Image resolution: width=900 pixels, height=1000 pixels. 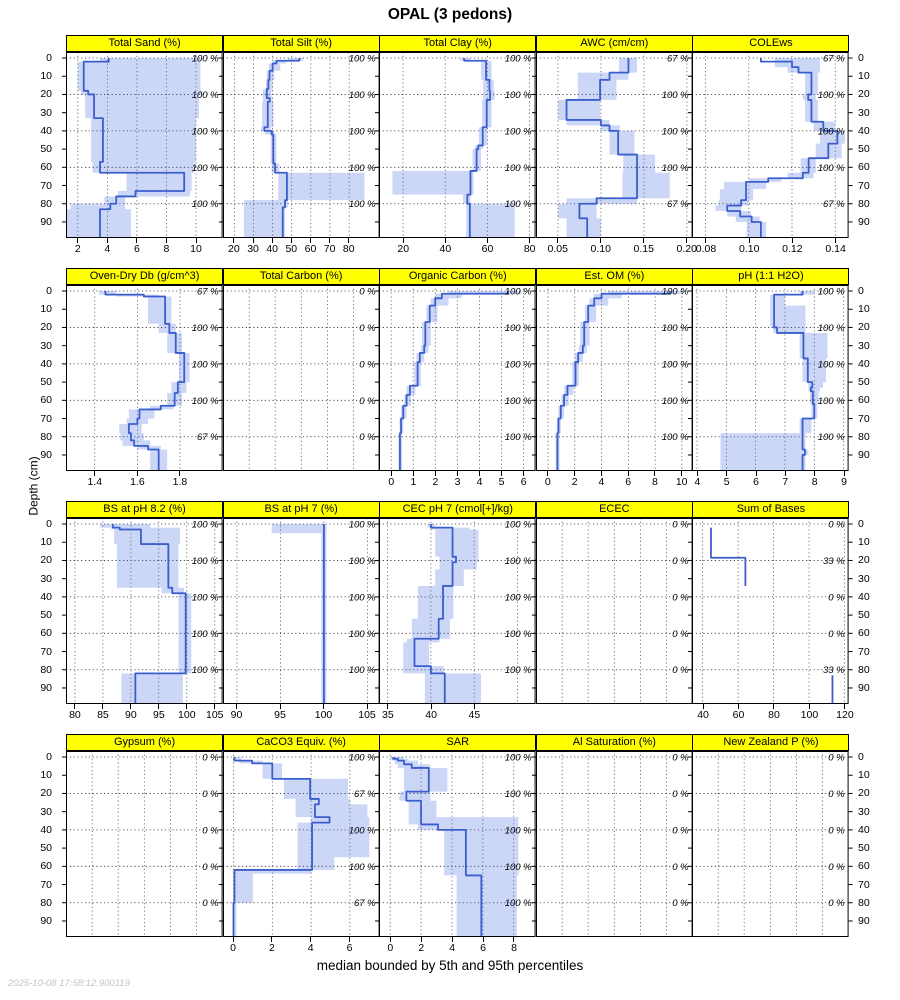 I want to click on x-tick-label: 0, so click(x=390, y=948).